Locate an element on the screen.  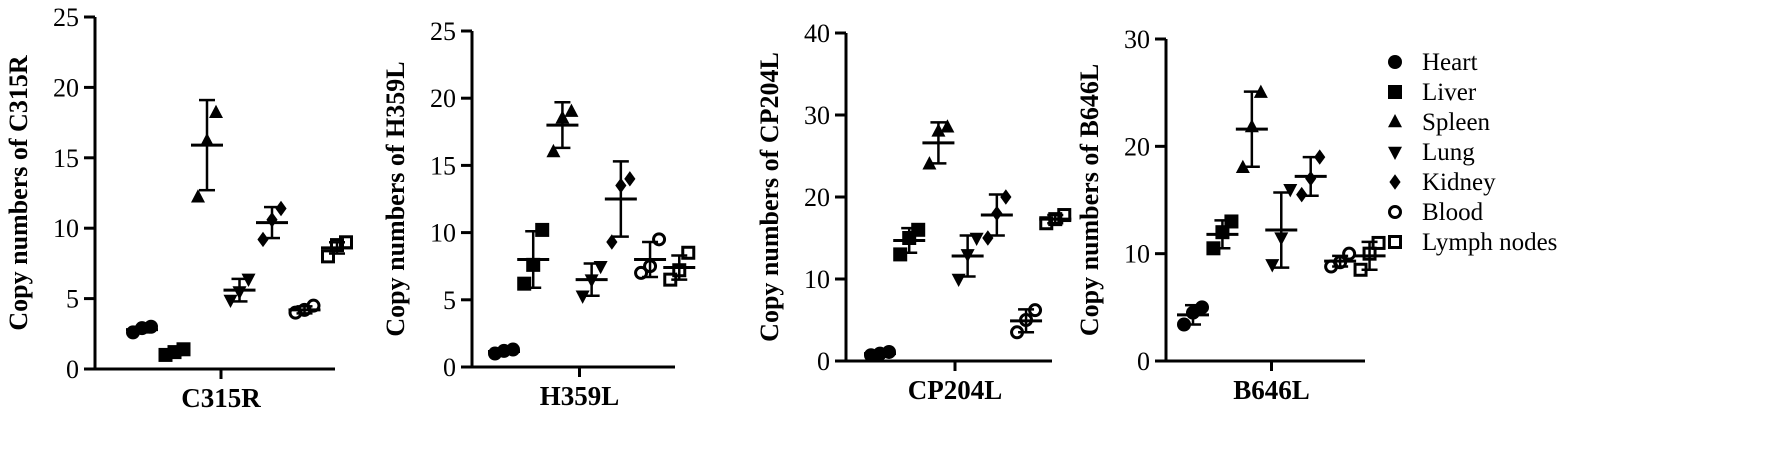
chart-panel-b646l: 0 10 20 30 Copy numbers of B646L B646L is located at coordinates (1230, 215).